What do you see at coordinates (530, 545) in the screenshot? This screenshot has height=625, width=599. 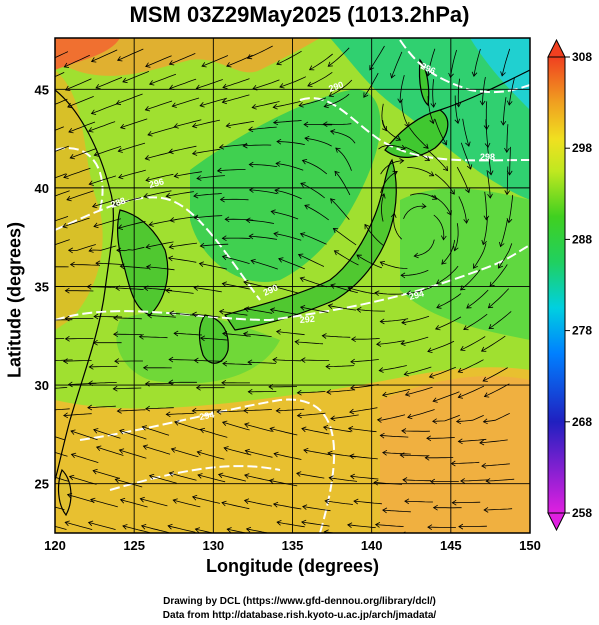 I see `x-tick-label: 150` at bounding box center [530, 545].